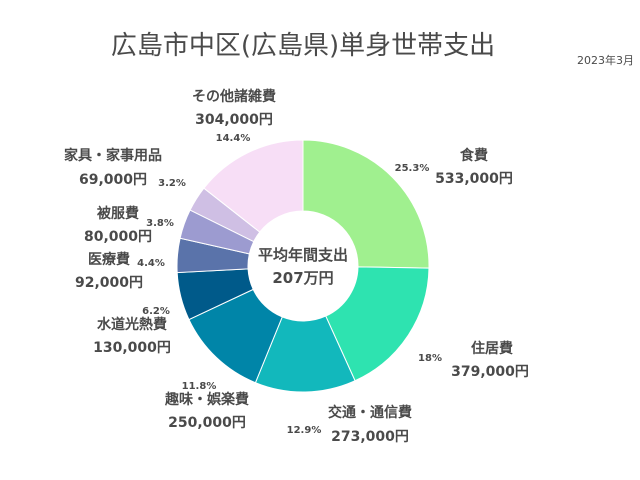  Describe the element at coordinates (303, 46) in the screenshot. I see `chart-title: 広島市中区(広島県)単身世帯支出` at that location.